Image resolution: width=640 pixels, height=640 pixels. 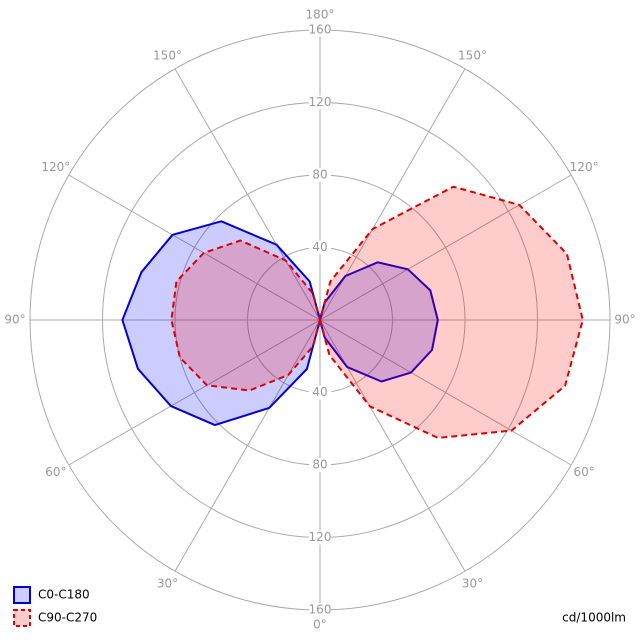 I want to click on angle-label: 180°, so click(x=320, y=15).